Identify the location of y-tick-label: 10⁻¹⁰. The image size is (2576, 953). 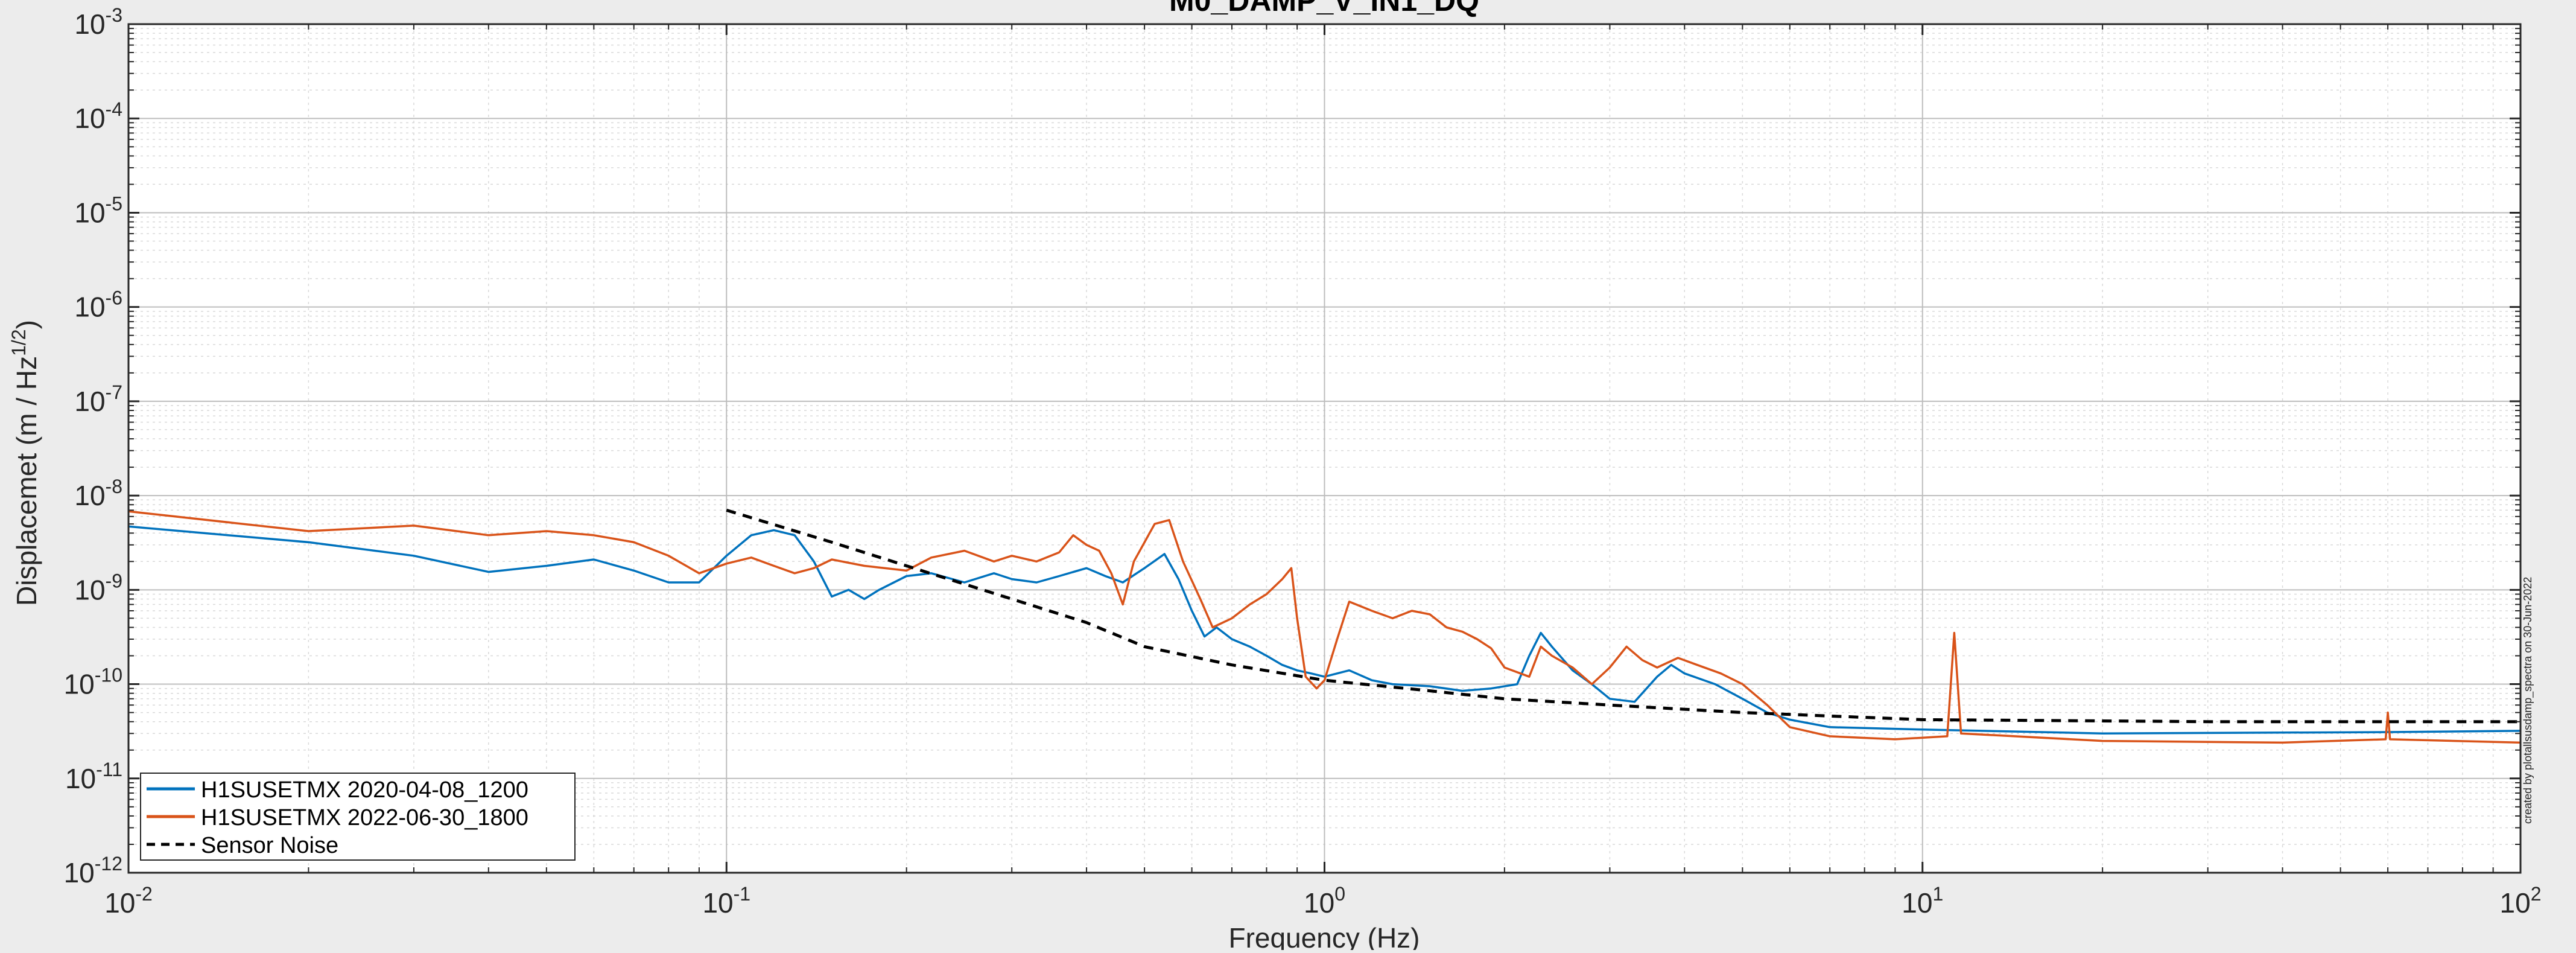
(93, 682).